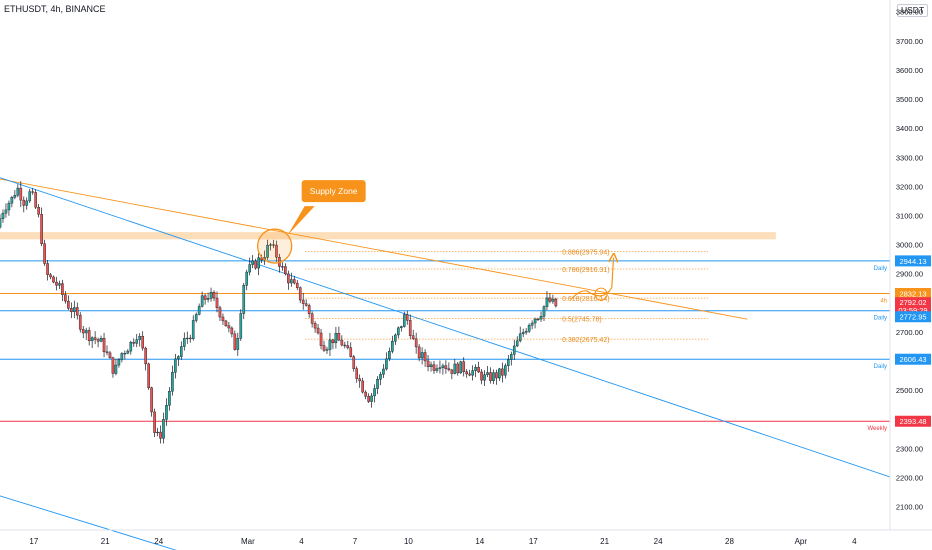  What do you see at coordinates (613, 273) in the screenshot?
I see `projection-arrow` at bounding box center [613, 273].